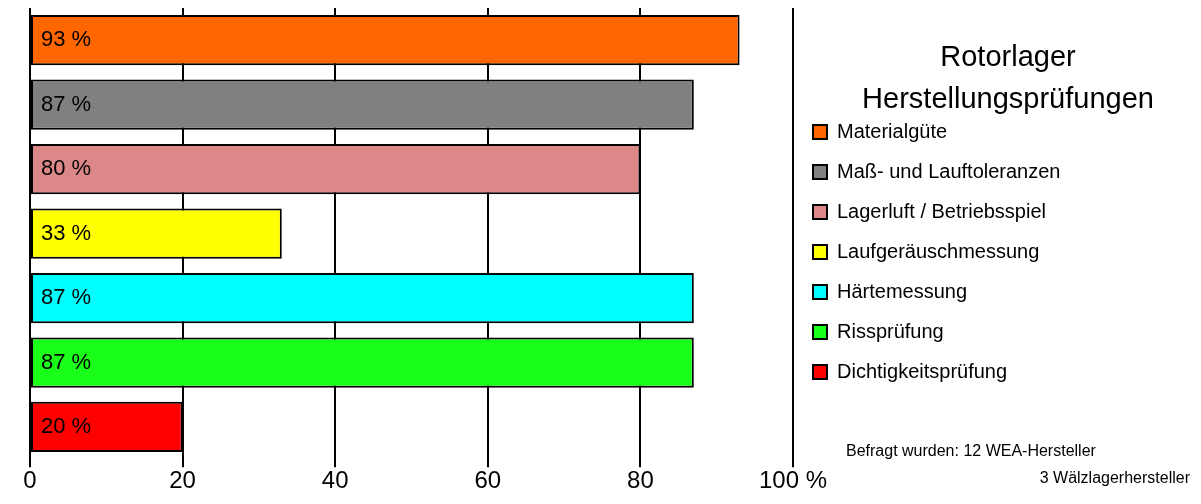 Image resolution: width=1201 pixels, height=504 pixels. Describe the element at coordinates (182, 480) in the screenshot. I see `x-tick-label: 20` at that location.